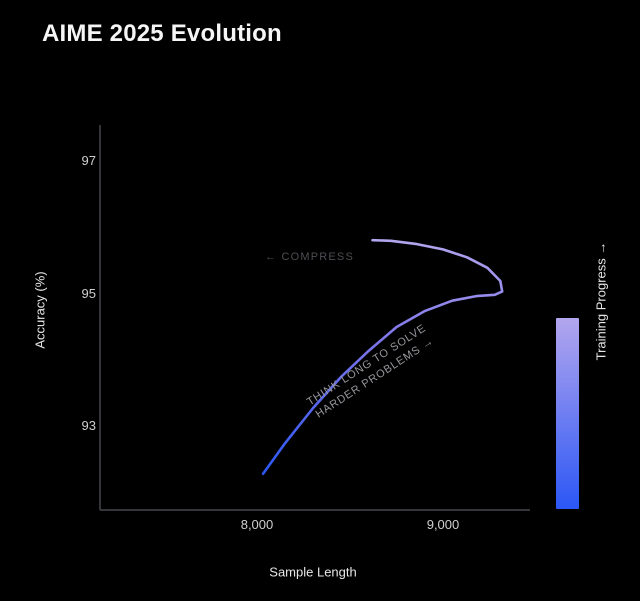 The width and height of the screenshot is (640, 601). Describe the element at coordinates (601, 301) in the screenshot. I see `colorbar-label: Training Progress →` at that location.